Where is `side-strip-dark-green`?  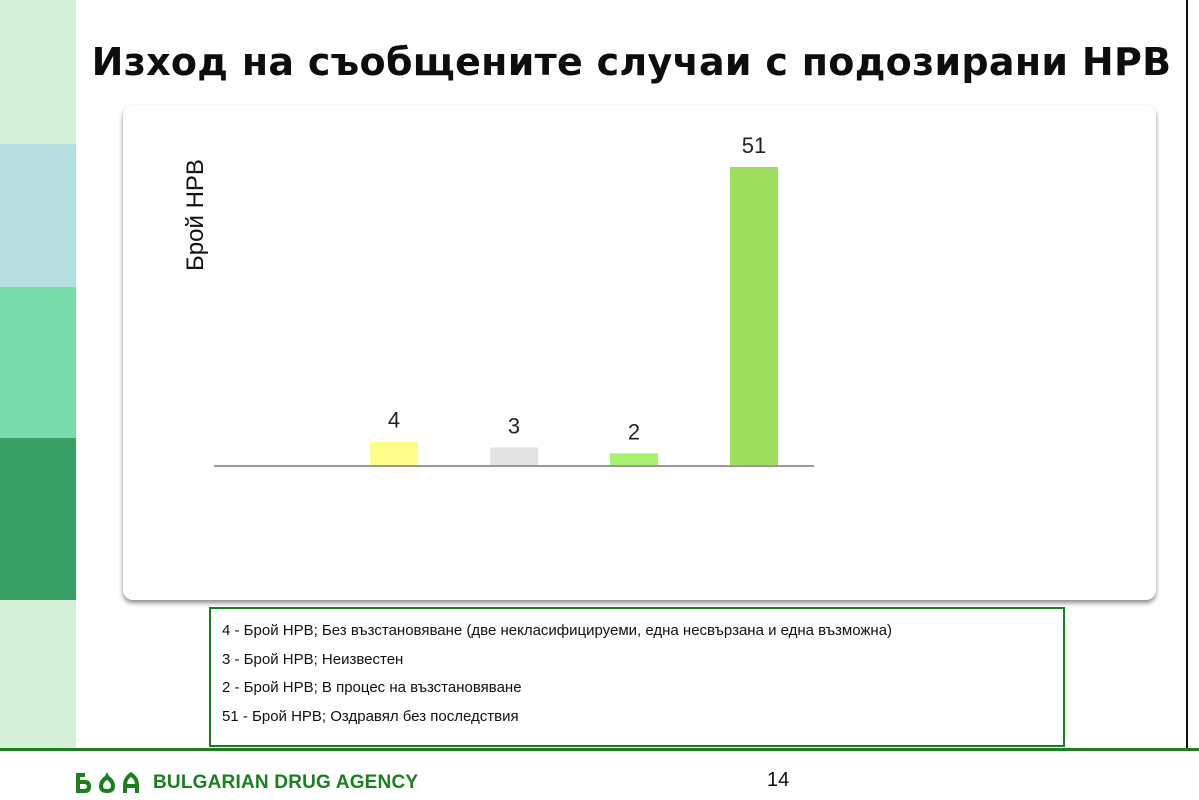 side-strip-dark-green is located at coordinates (38, 519).